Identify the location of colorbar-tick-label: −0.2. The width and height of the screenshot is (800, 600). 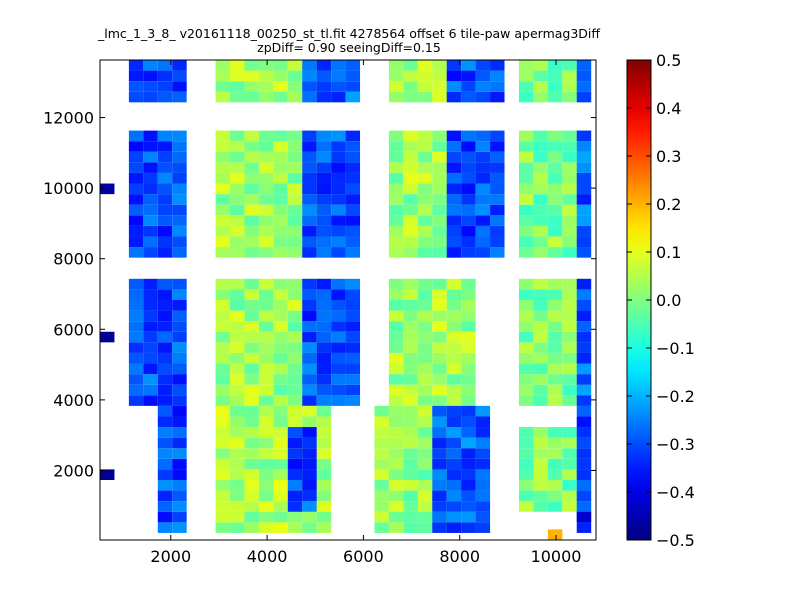
(675, 396).